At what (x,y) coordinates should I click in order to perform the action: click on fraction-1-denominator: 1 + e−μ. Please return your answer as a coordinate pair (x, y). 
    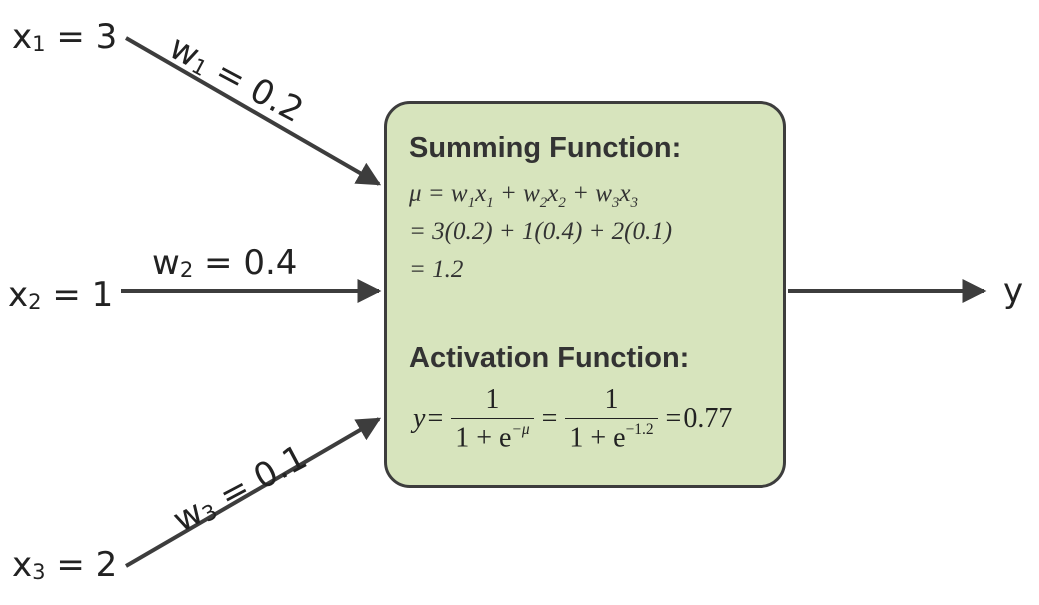
    Looking at the image, I should click on (492, 436).